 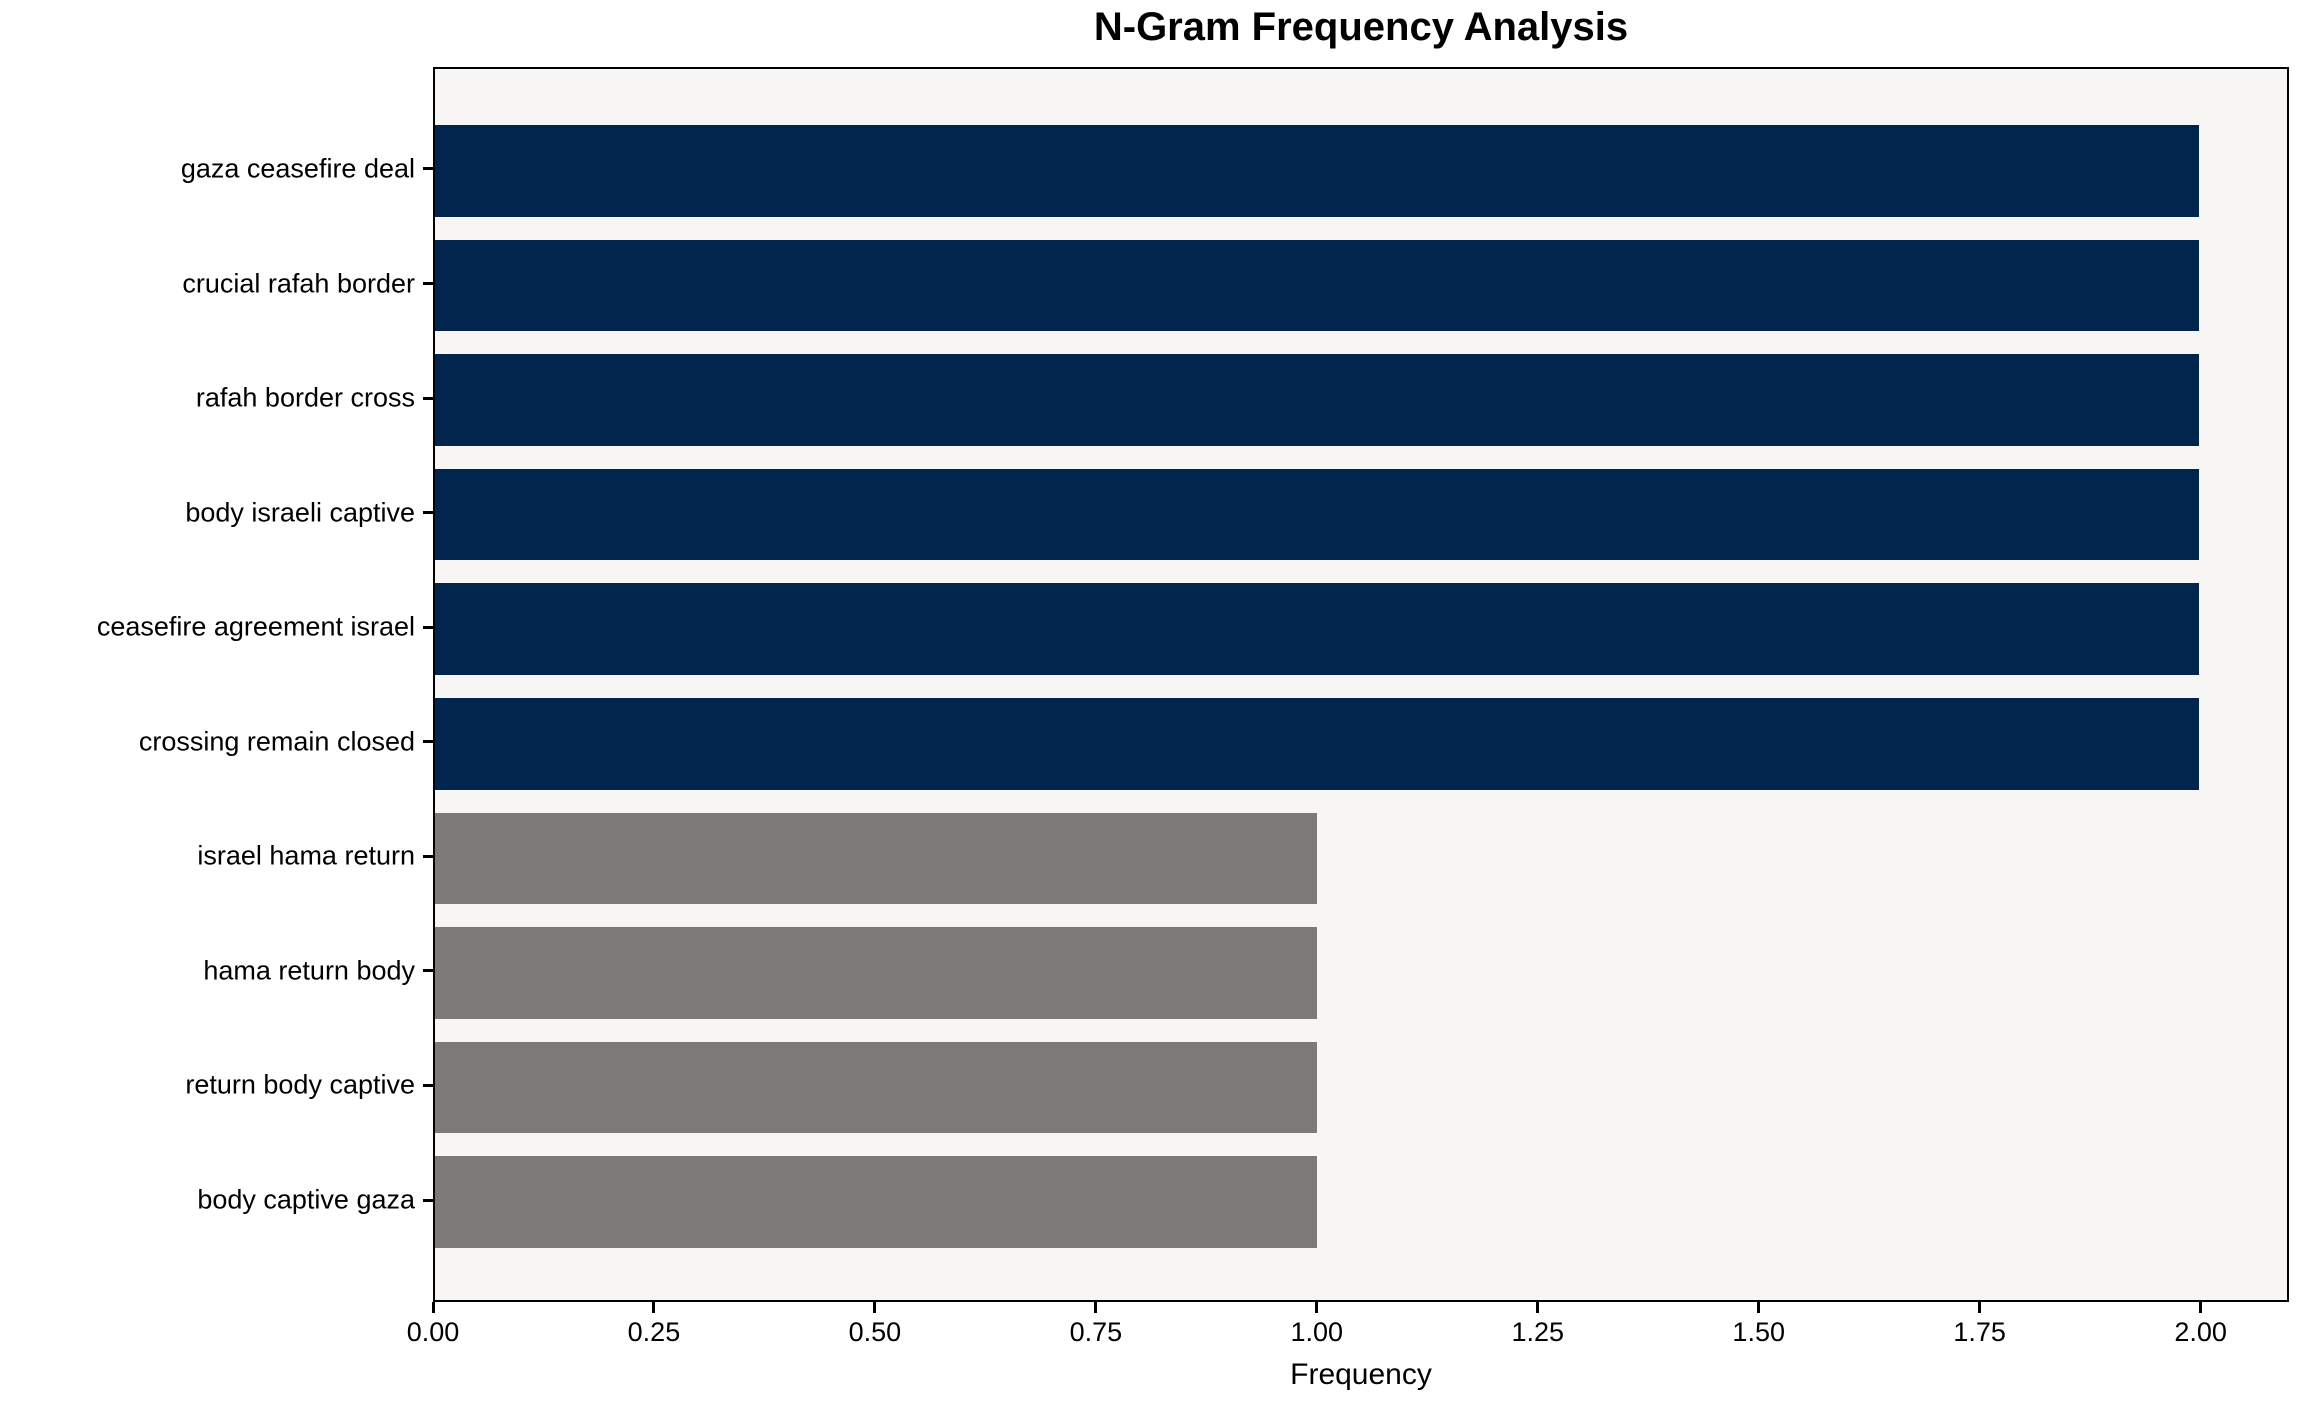 What do you see at coordinates (298, 283) in the screenshot?
I see `y-tick-label: crucial rafah border` at bounding box center [298, 283].